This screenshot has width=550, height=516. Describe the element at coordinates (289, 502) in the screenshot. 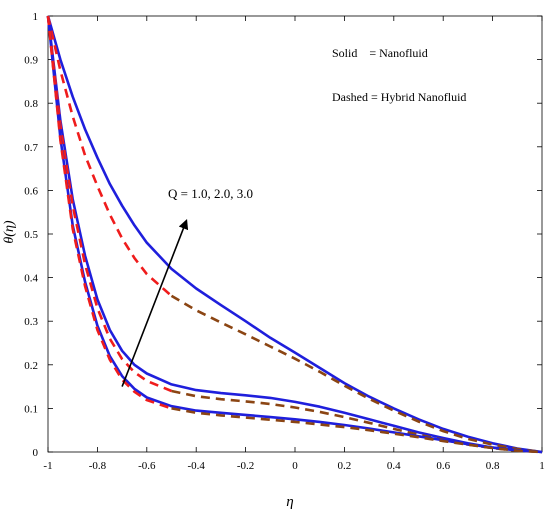

I see `x-axis-label: η` at that location.